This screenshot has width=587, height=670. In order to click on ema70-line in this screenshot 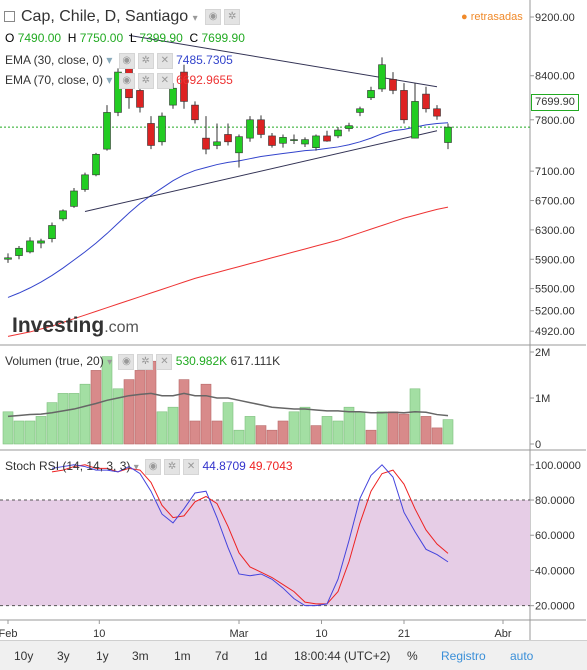, I will do `click(228, 271)`.